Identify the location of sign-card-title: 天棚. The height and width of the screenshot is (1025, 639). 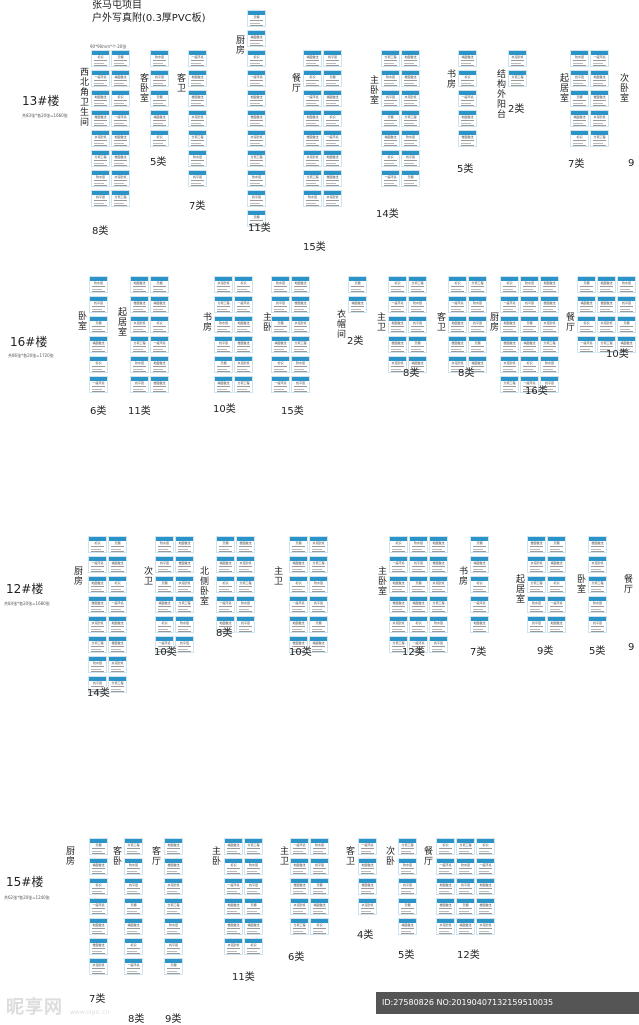
(579, 97).